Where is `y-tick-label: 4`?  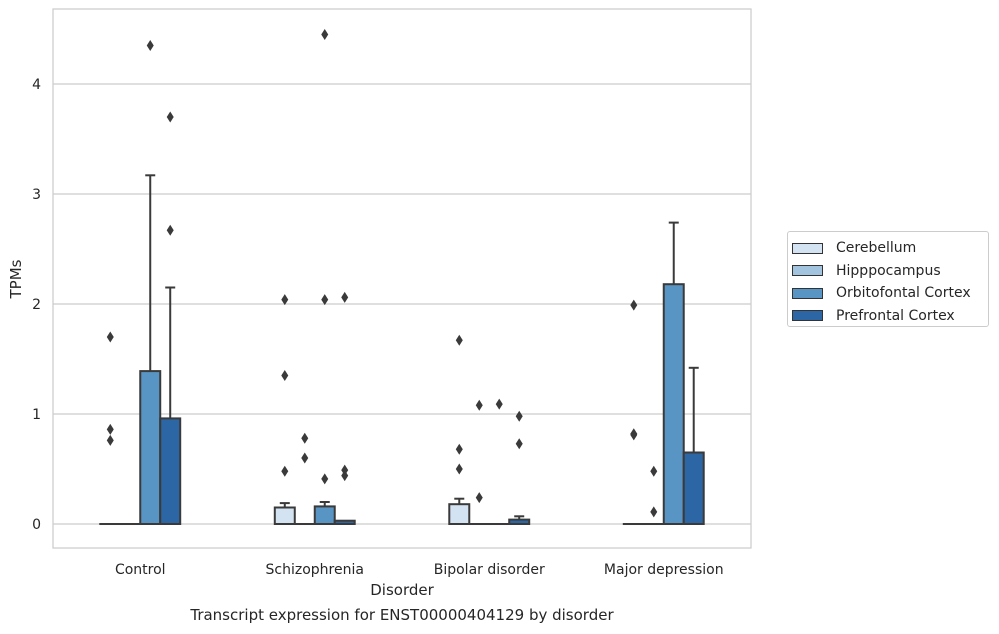 y-tick-label: 4 is located at coordinates (36, 85).